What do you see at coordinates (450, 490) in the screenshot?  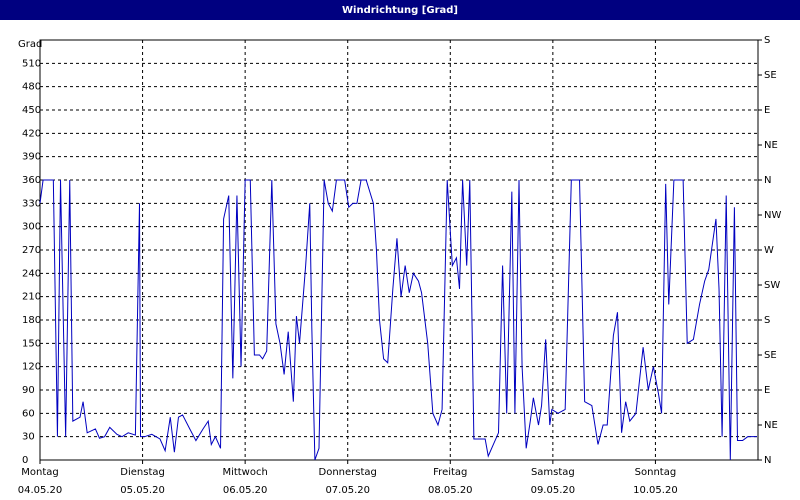 I see `x-tick-date: 08.05.20` at bounding box center [450, 490].